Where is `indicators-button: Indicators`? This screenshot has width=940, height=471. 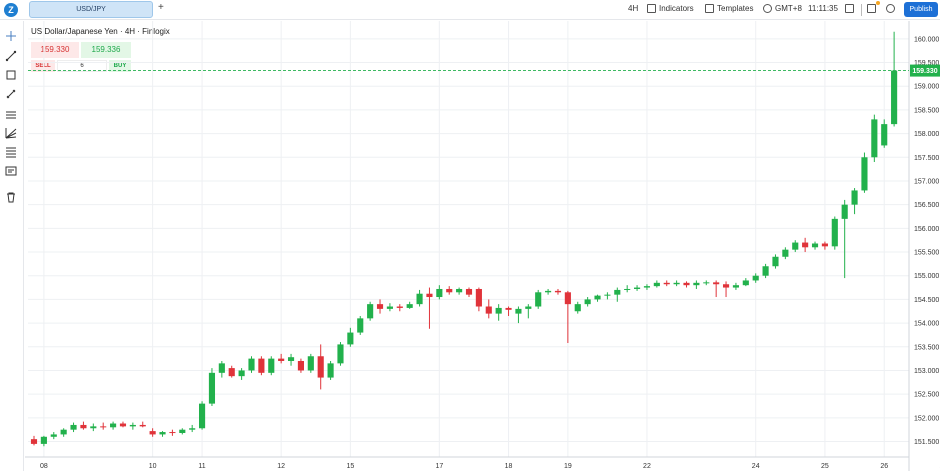 indicators-button: Indicators is located at coordinates (670, 8).